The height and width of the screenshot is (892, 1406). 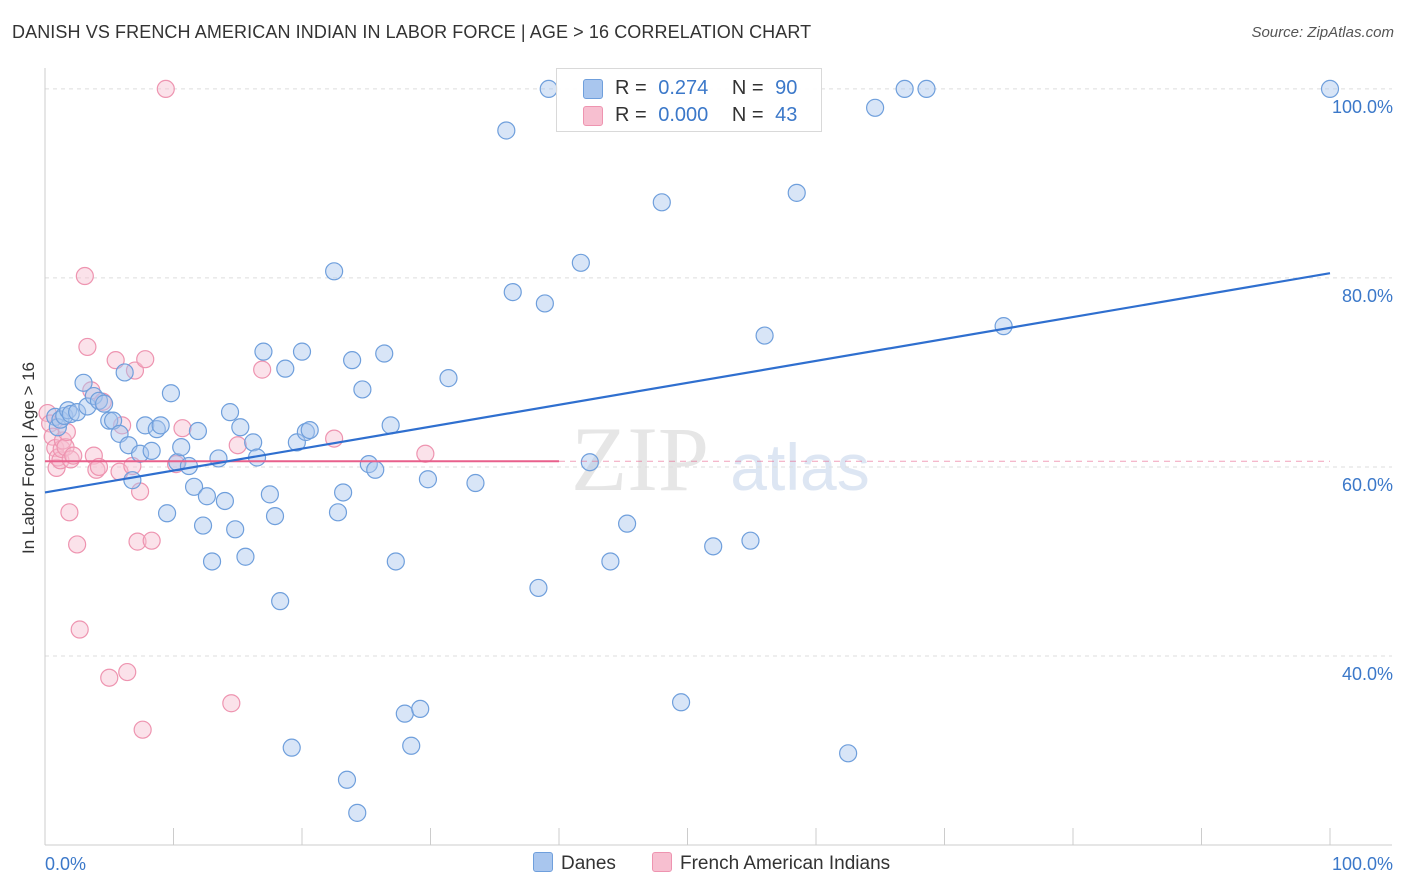 What do you see at coordinates (640, 459) in the screenshot?
I see `watermark-zip: ZIP` at bounding box center [640, 459].